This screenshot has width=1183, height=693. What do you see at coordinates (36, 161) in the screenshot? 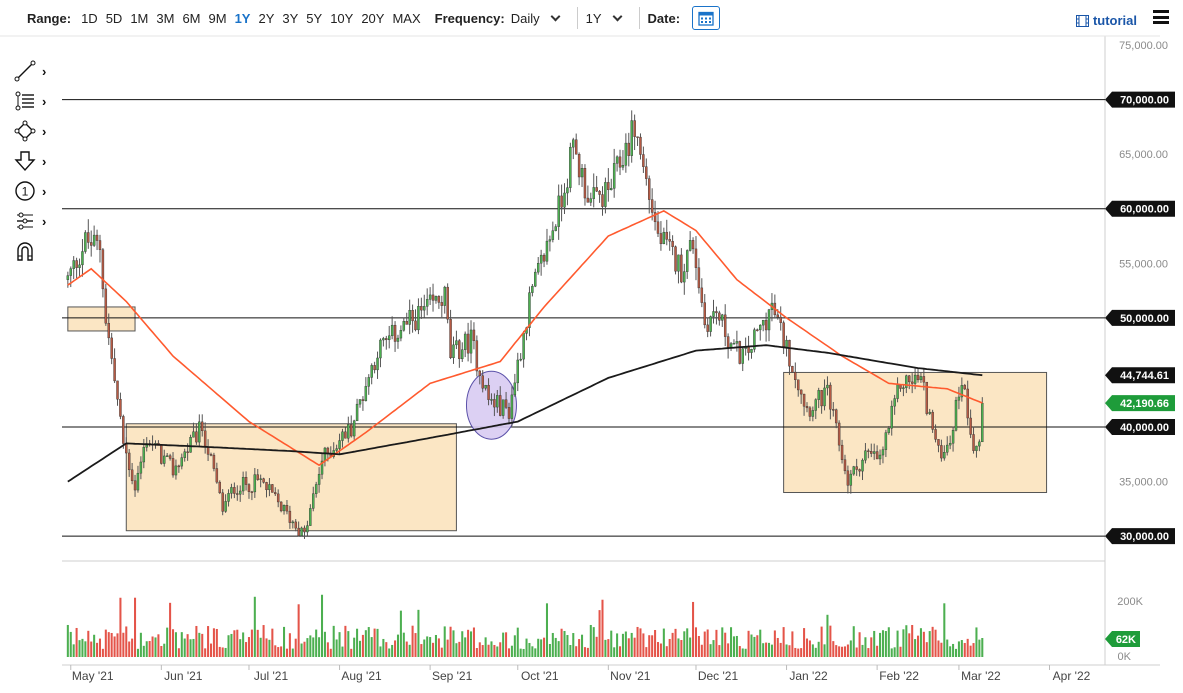
I see `tool-arrow-down: ›` at bounding box center [36, 161].